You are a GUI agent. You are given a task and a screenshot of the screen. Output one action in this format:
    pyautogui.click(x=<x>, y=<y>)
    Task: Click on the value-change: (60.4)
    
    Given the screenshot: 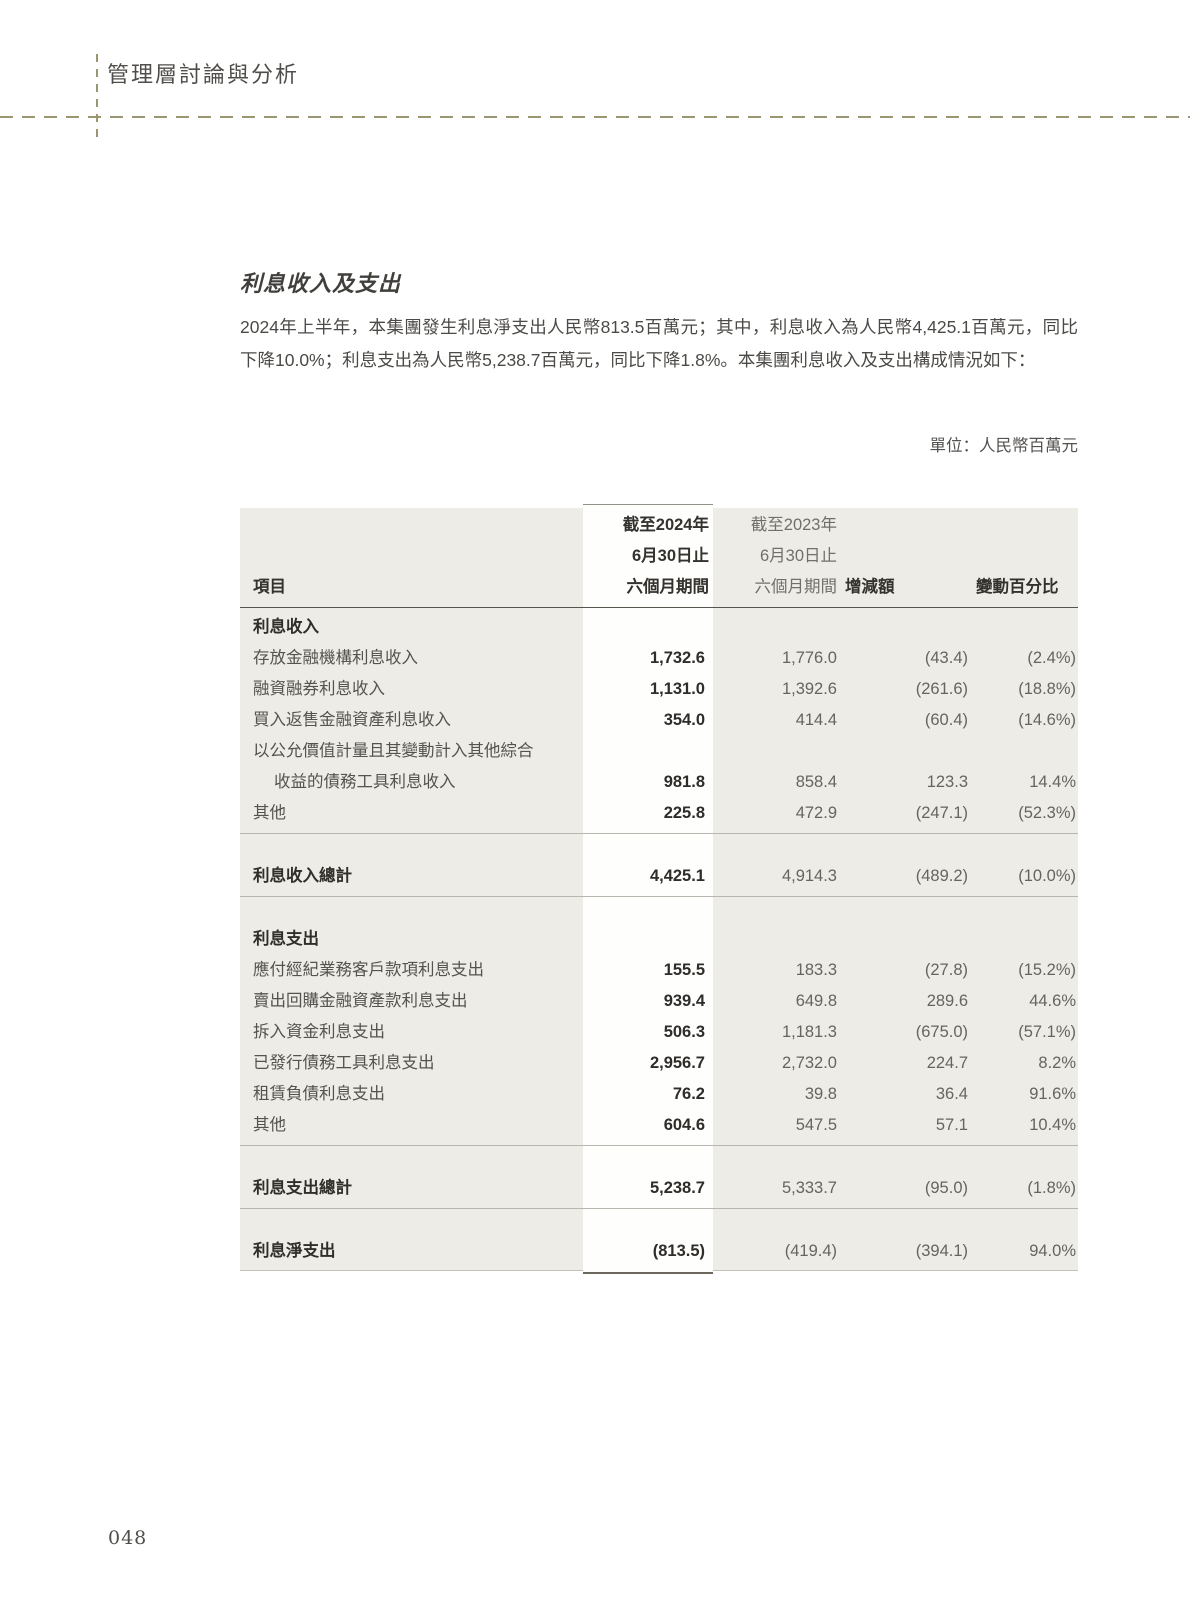 What is the action you would take?
    pyautogui.click(x=946, y=720)
    